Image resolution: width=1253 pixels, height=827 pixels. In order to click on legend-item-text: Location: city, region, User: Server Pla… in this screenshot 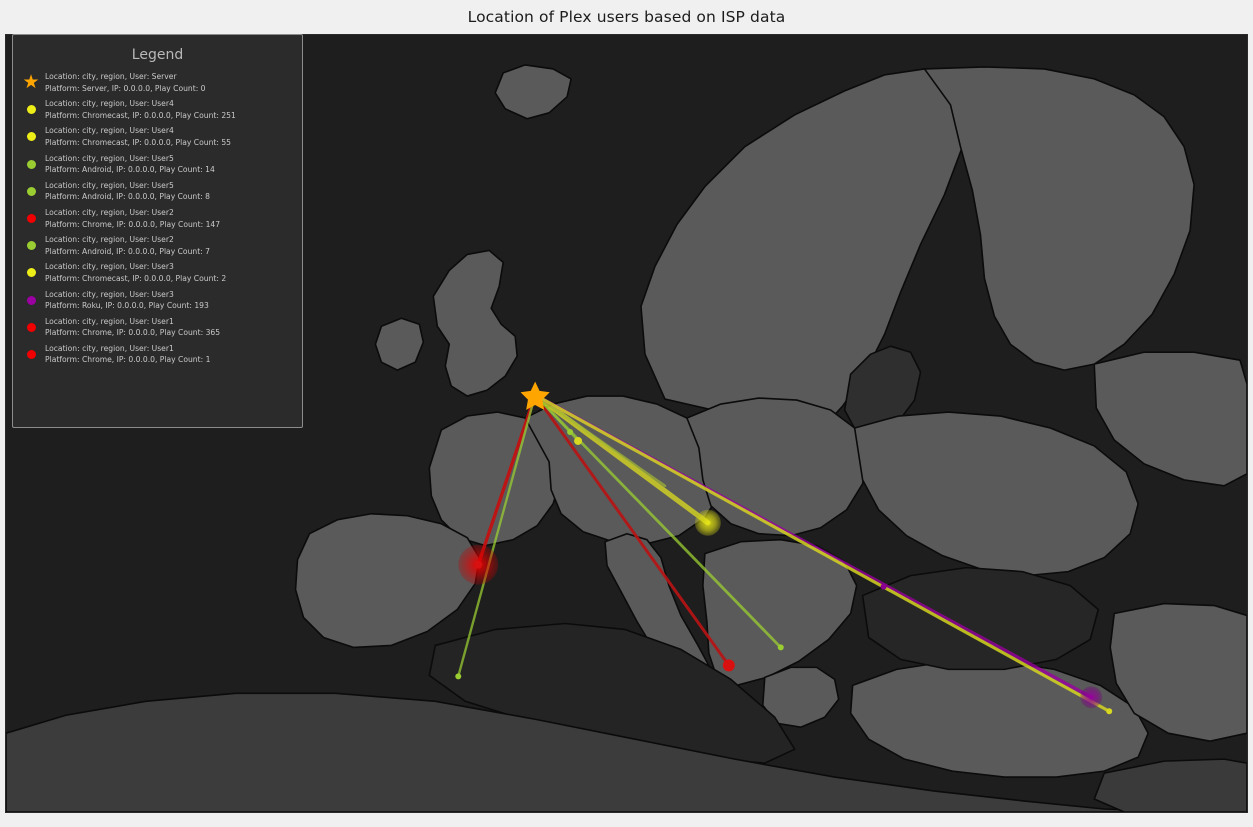, I will do `click(125, 82)`.